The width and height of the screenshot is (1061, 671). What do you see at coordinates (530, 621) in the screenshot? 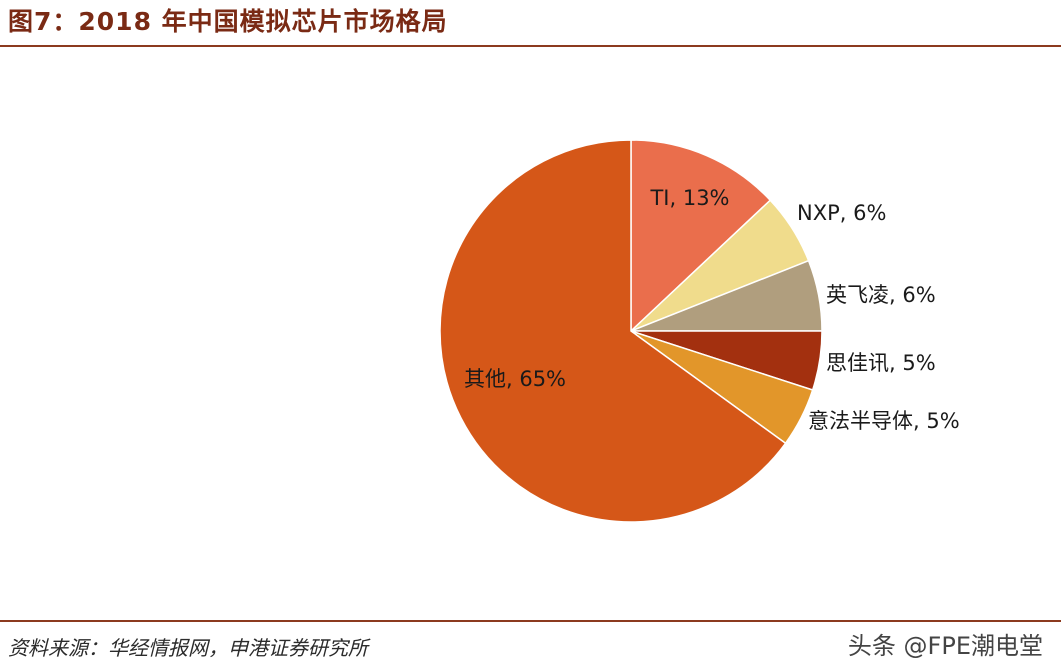
I see `bottom-divider` at bounding box center [530, 621].